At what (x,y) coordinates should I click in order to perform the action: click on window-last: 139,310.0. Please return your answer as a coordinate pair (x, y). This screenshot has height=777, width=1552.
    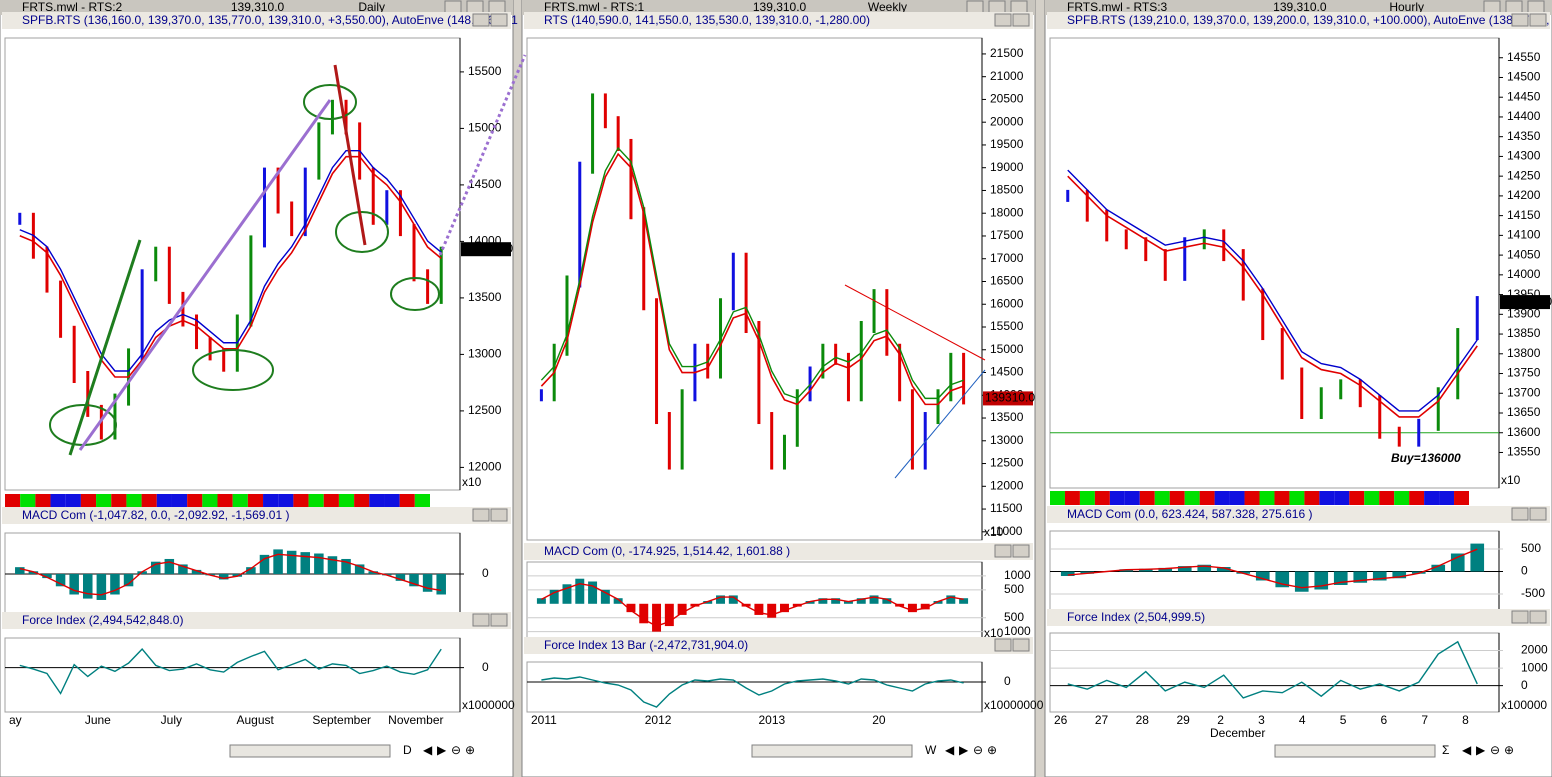
    Looking at the image, I should click on (258, 7).